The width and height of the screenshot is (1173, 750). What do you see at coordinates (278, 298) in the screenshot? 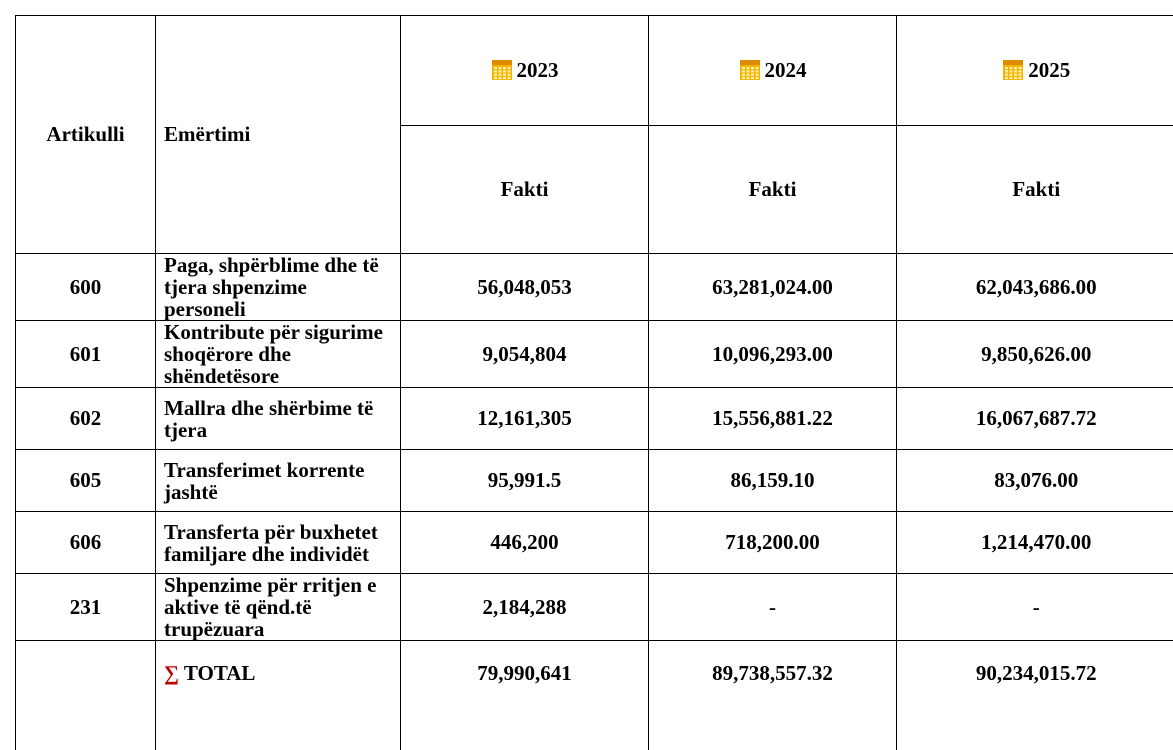
I see `name-line: tjera shpenzime personeli` at bounding box center [278, 298].